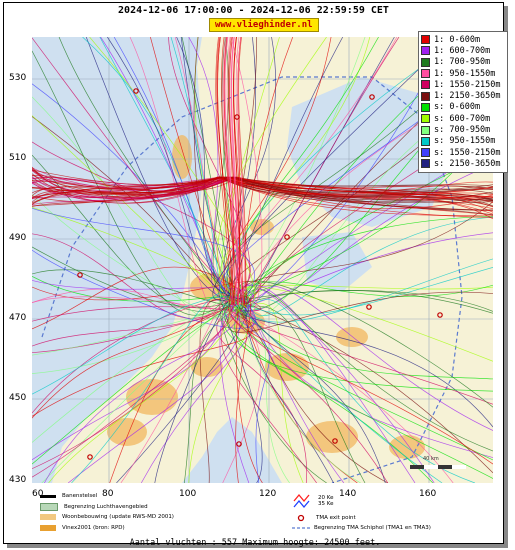  Describe the element at coordinates (348, 494) in the screenshot. I see `x-tick: 140` at that location.